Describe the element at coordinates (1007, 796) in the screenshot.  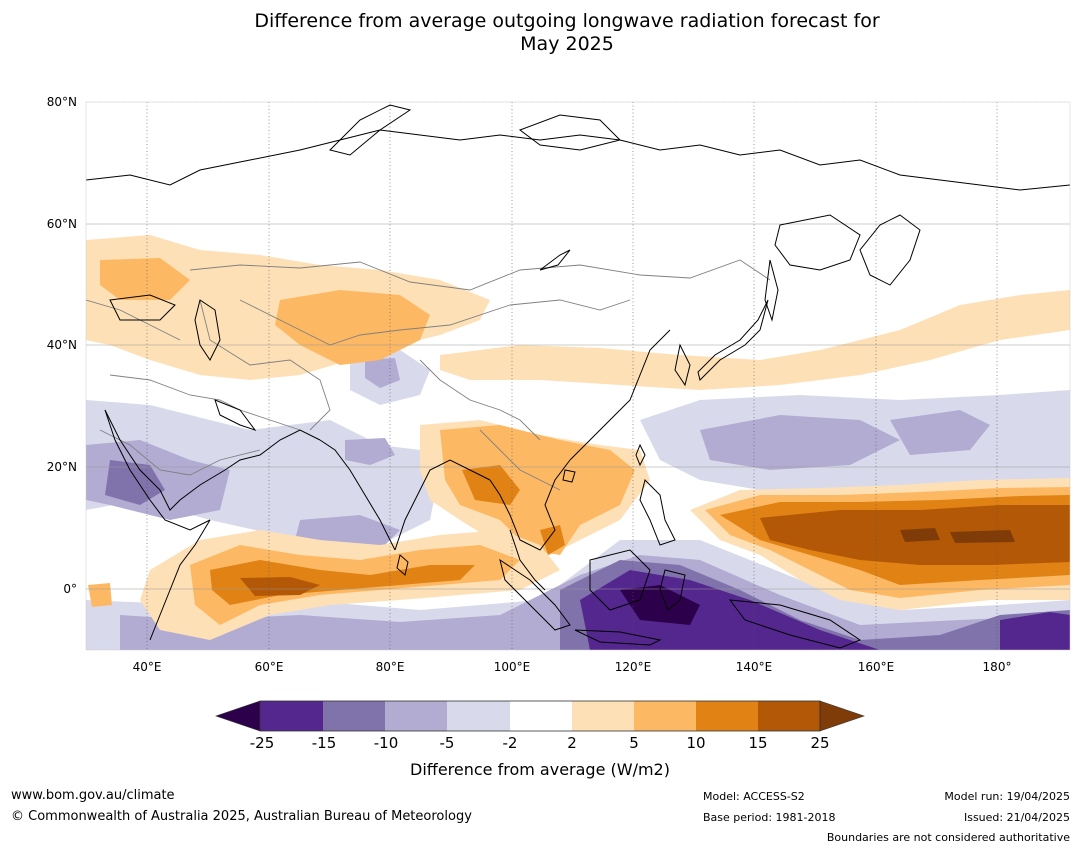
I see `footer-model-run: Model run: 19/04/2025` at that location.